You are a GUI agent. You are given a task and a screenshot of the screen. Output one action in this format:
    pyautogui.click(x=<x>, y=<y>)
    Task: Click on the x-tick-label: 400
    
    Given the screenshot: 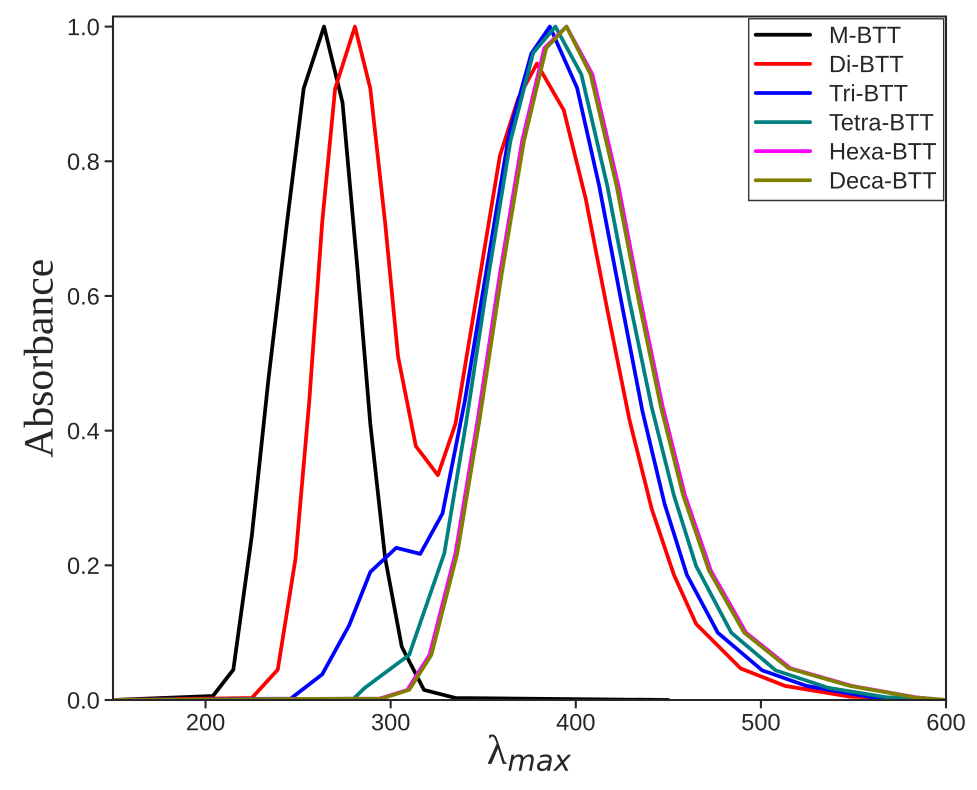 What is the action you would take?
    pyautogui.click(x=575, y=722)
    